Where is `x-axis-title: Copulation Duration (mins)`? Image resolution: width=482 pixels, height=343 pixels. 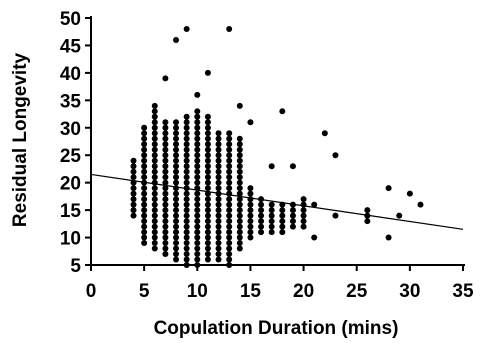
x-axis-title: Copulation Duration (mins) is located at coordinates (276, 328).